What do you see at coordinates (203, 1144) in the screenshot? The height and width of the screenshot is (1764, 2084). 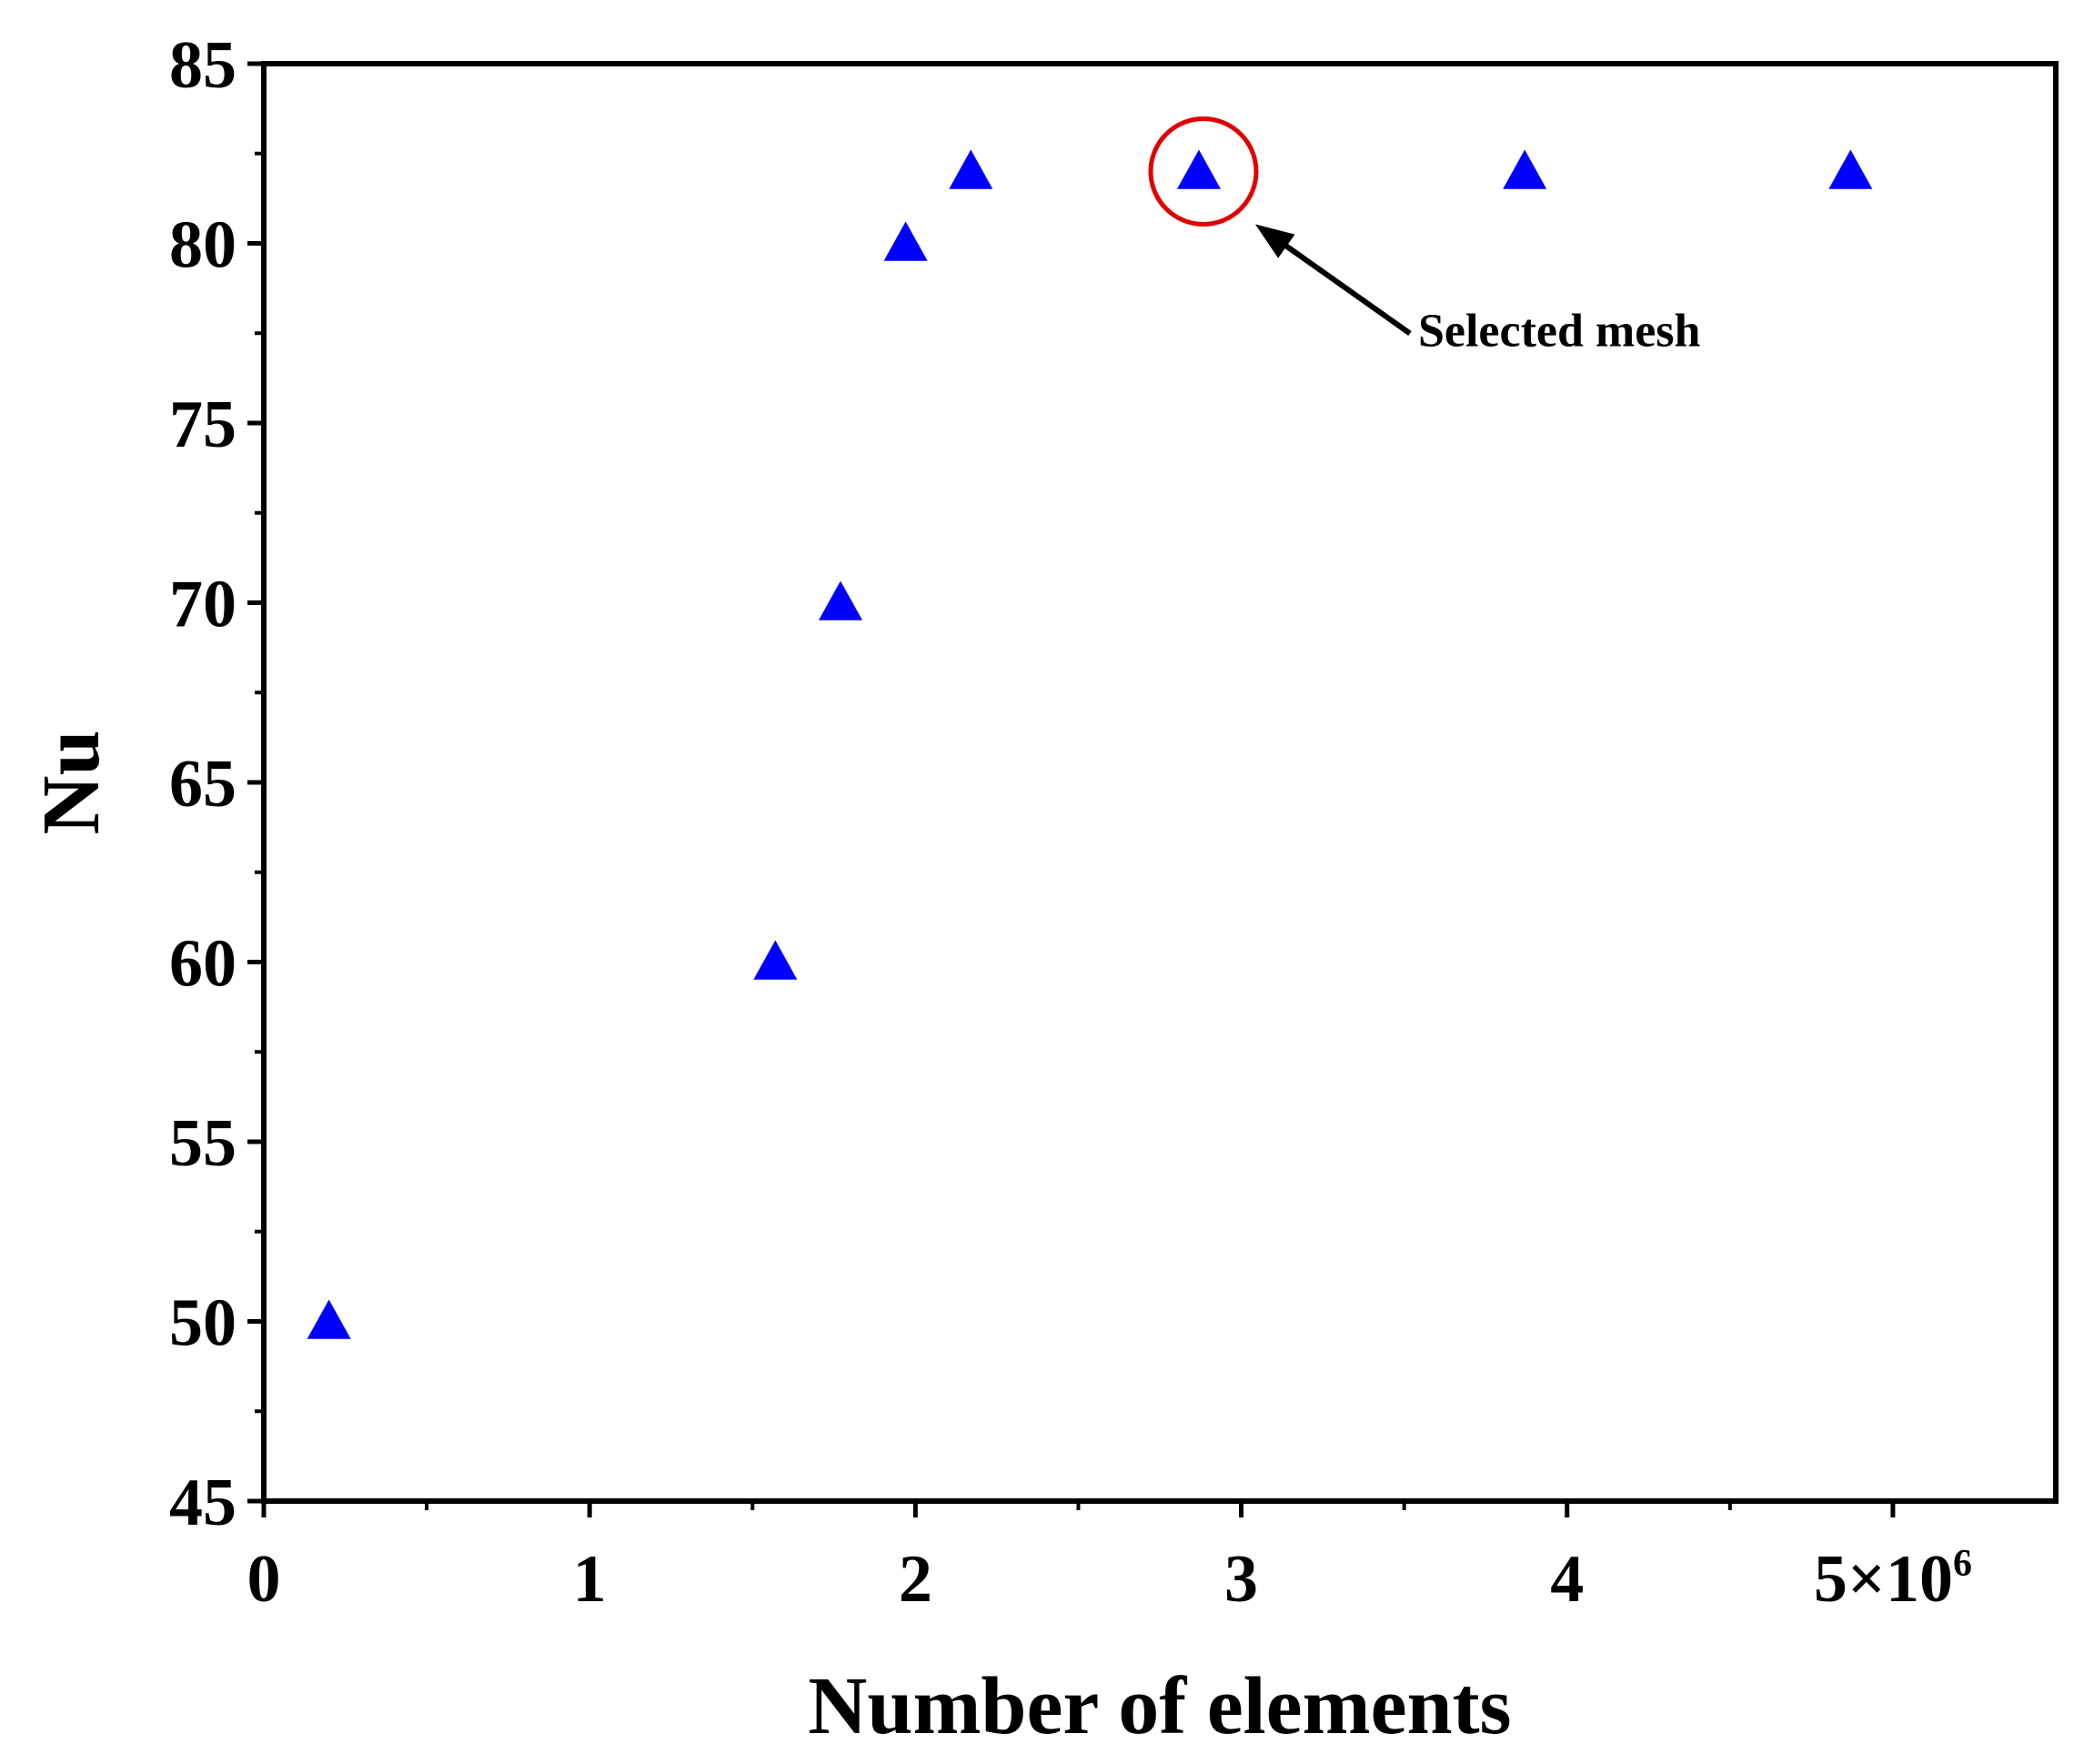 I see `y-tick-label: 55` at bounding box center [203, 1144].